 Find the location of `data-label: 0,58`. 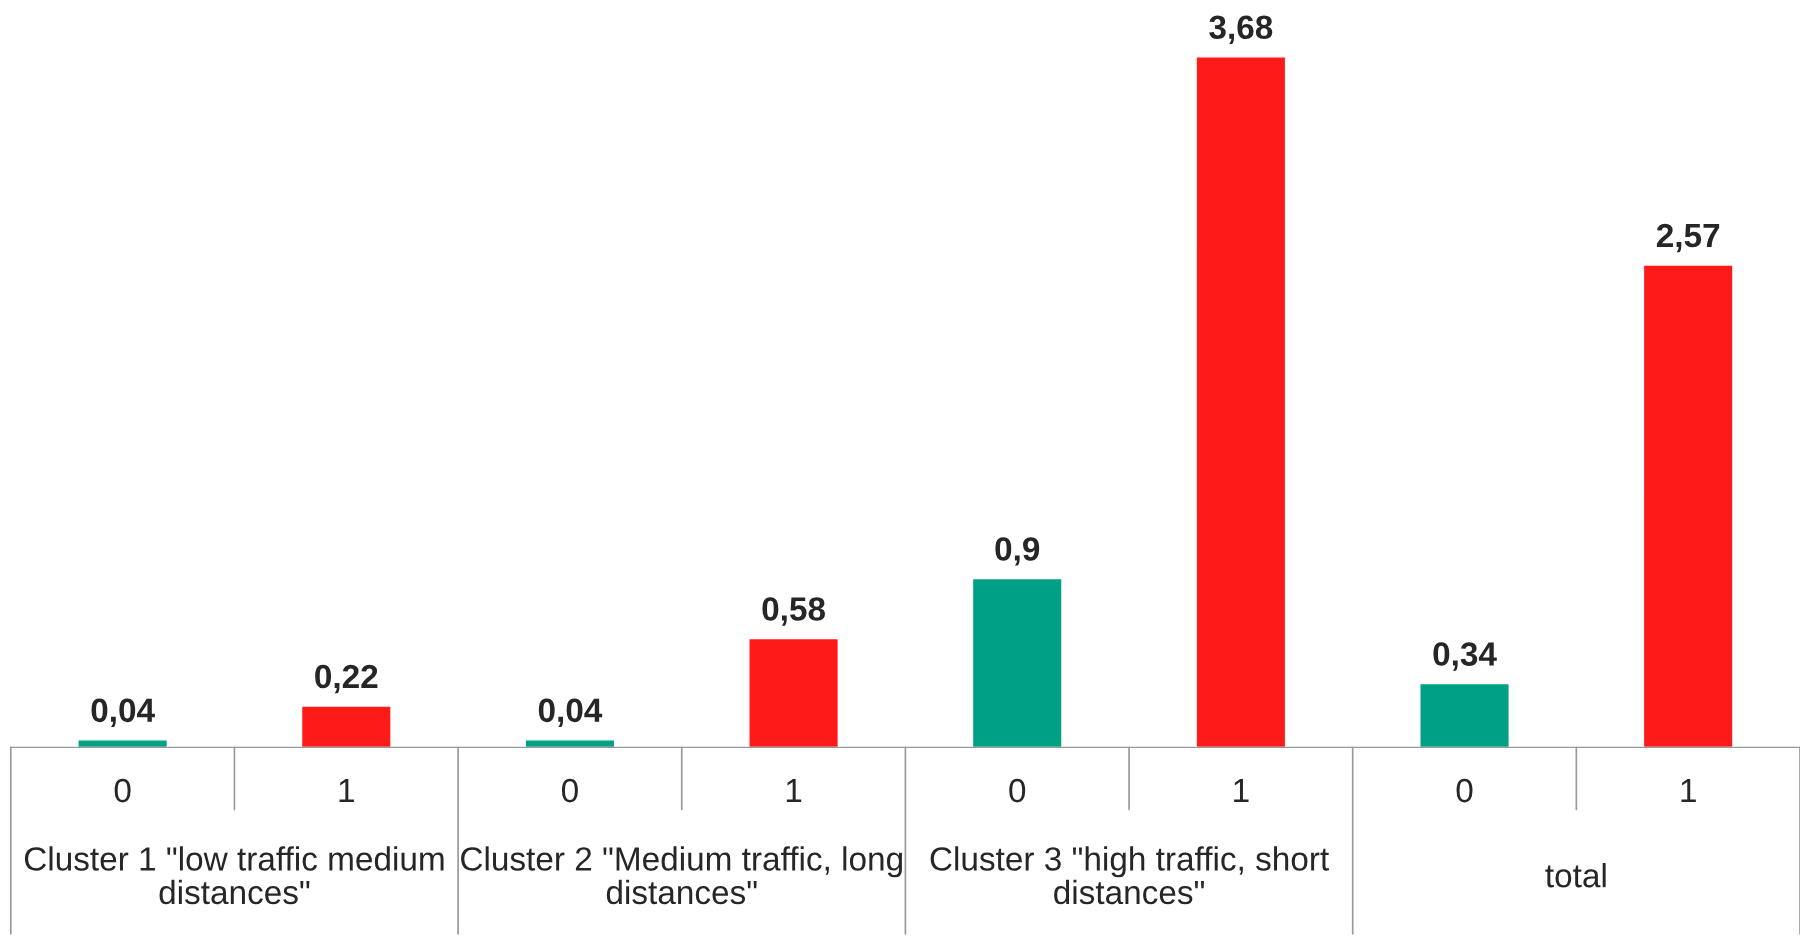

data-label: 0,58 is located at coordinates (793, 611).